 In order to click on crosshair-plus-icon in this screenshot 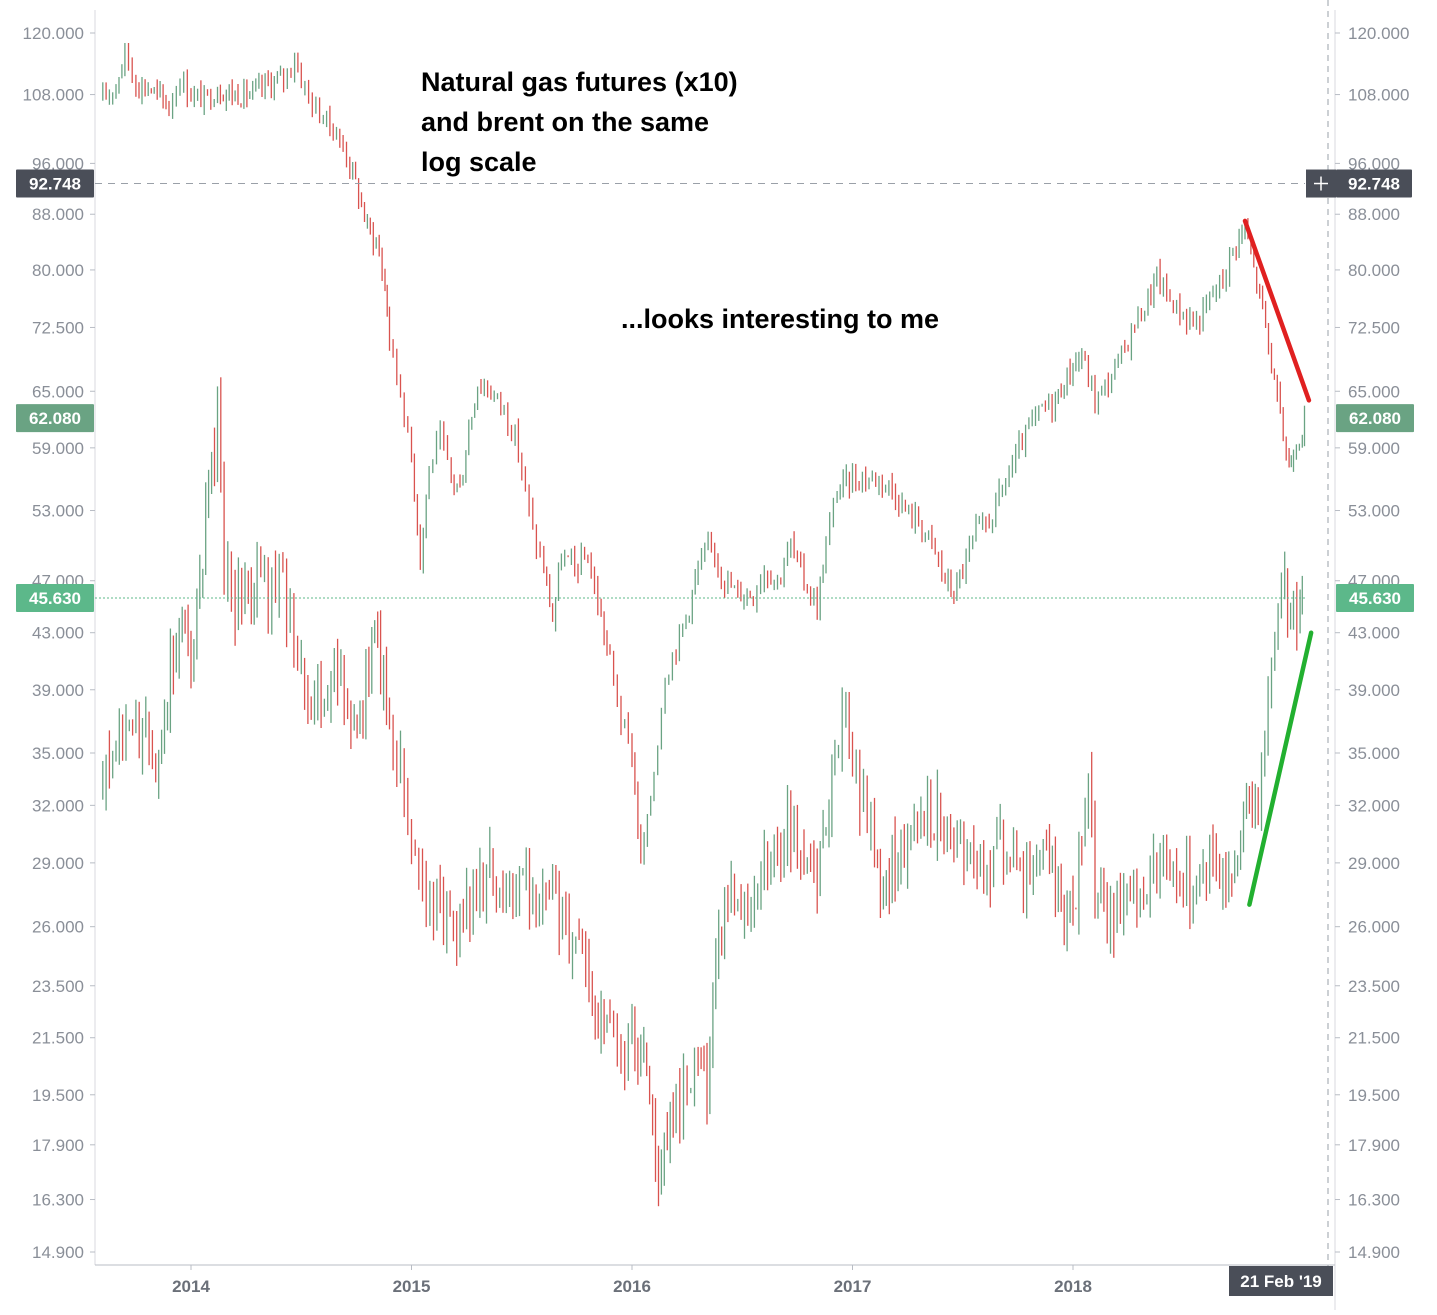, I will do `click(1321, 183)`.